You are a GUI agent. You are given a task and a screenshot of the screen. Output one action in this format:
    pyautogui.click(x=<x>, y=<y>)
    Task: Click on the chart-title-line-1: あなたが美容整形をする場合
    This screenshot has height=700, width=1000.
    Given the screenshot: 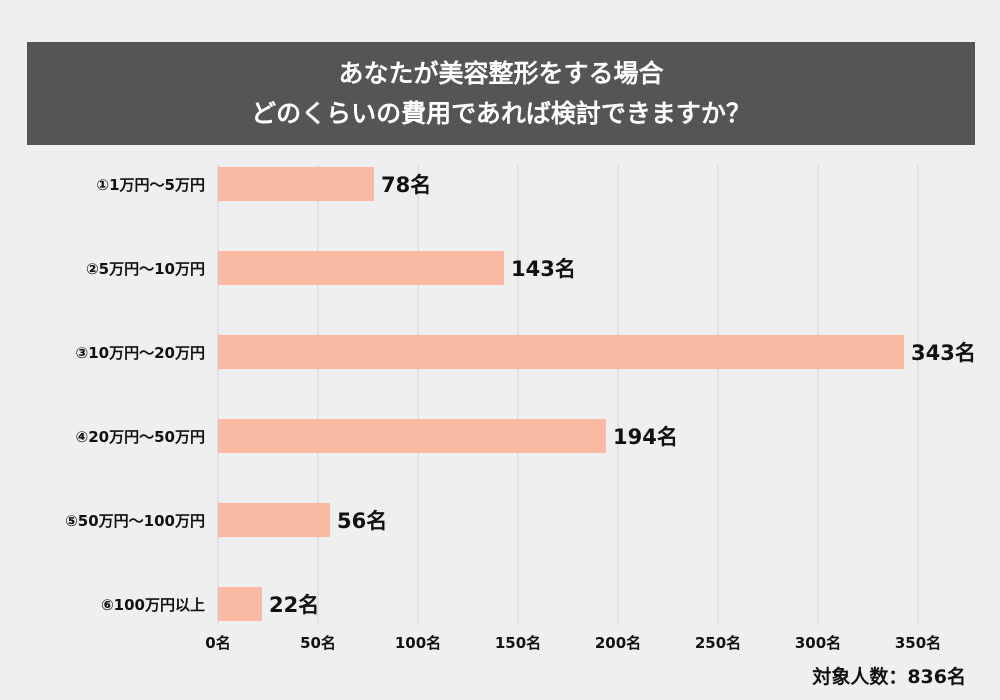 What is the action you would take?
    pyautogui.click(x=501, y=73)
    